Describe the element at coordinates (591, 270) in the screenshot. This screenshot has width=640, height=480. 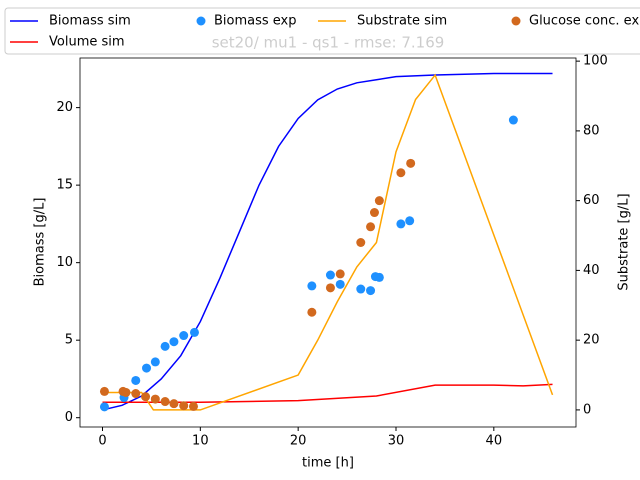
I see `y2-tick-label: 40` at that location.